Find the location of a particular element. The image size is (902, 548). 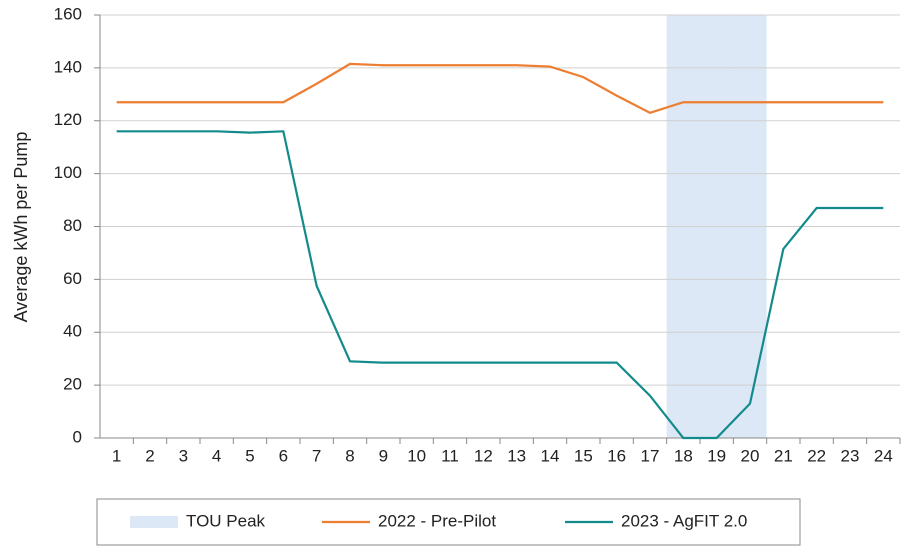

x-tick-label: 3 is located at coordinates (183, 455).